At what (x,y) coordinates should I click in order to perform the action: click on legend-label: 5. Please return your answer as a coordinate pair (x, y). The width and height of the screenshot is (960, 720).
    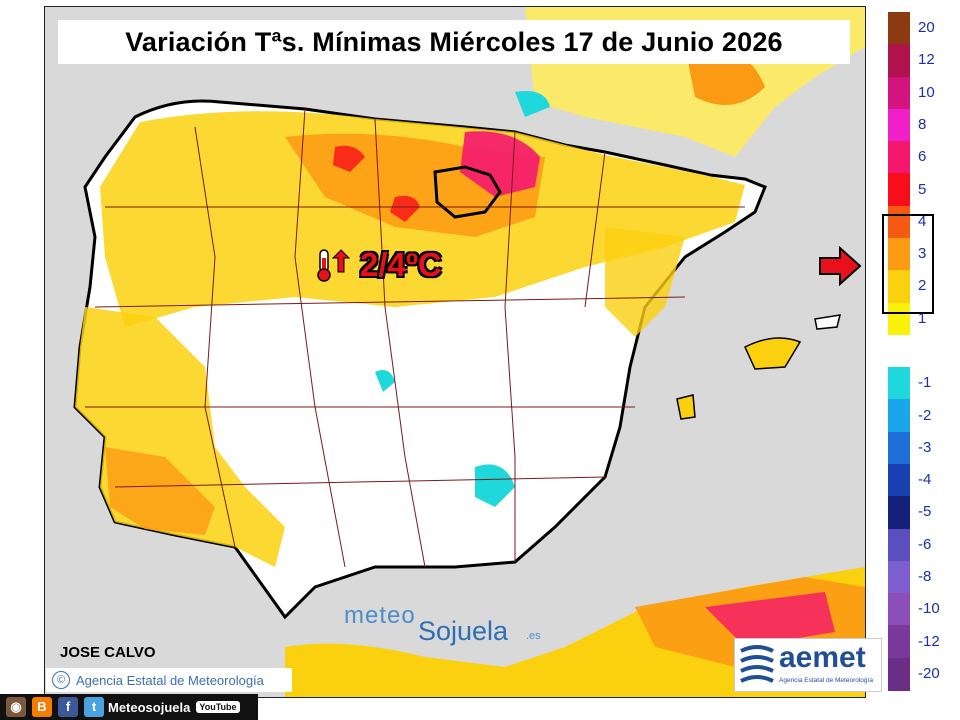
    Looking at the image, I should click on (922, 189).